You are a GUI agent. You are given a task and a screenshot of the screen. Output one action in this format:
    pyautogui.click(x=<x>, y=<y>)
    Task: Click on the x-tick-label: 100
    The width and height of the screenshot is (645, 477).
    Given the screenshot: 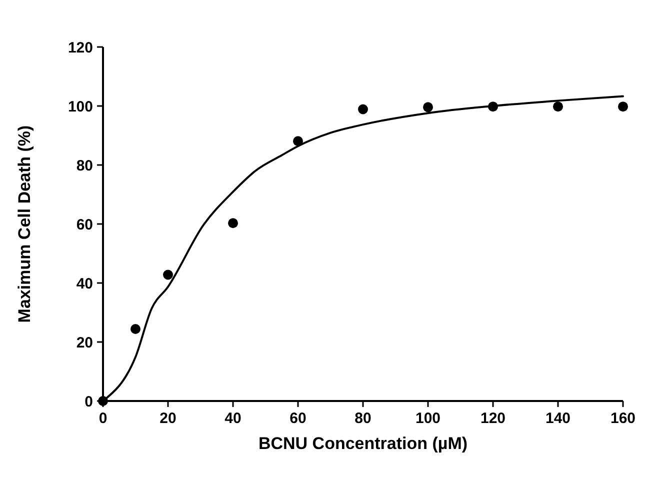 What is the action you would take?
    pyautogui.click(x=428, y=418)
    